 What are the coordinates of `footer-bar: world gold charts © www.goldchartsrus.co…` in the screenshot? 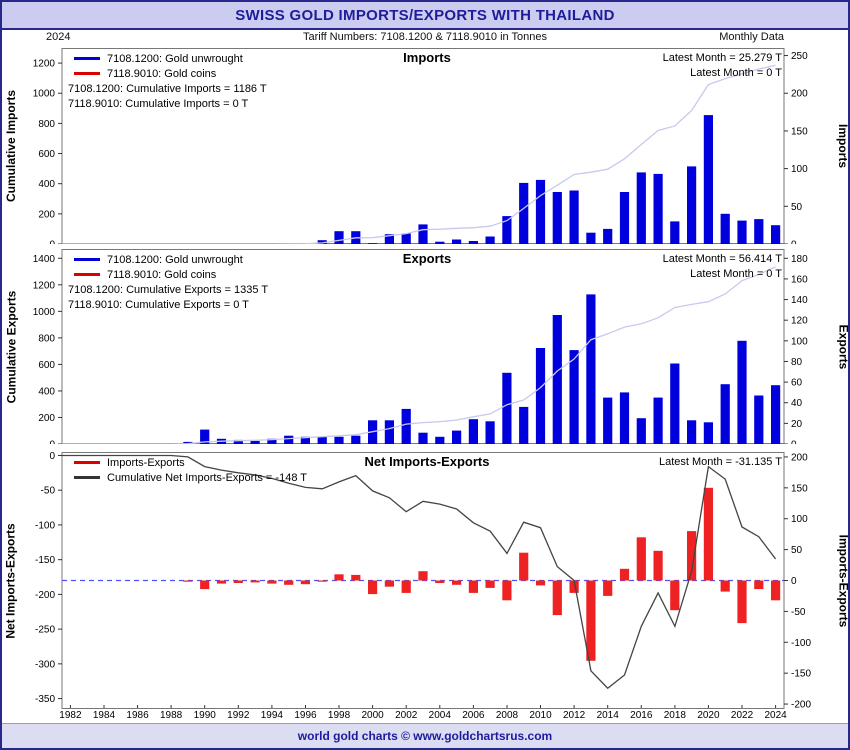 It's located at (425, 735).